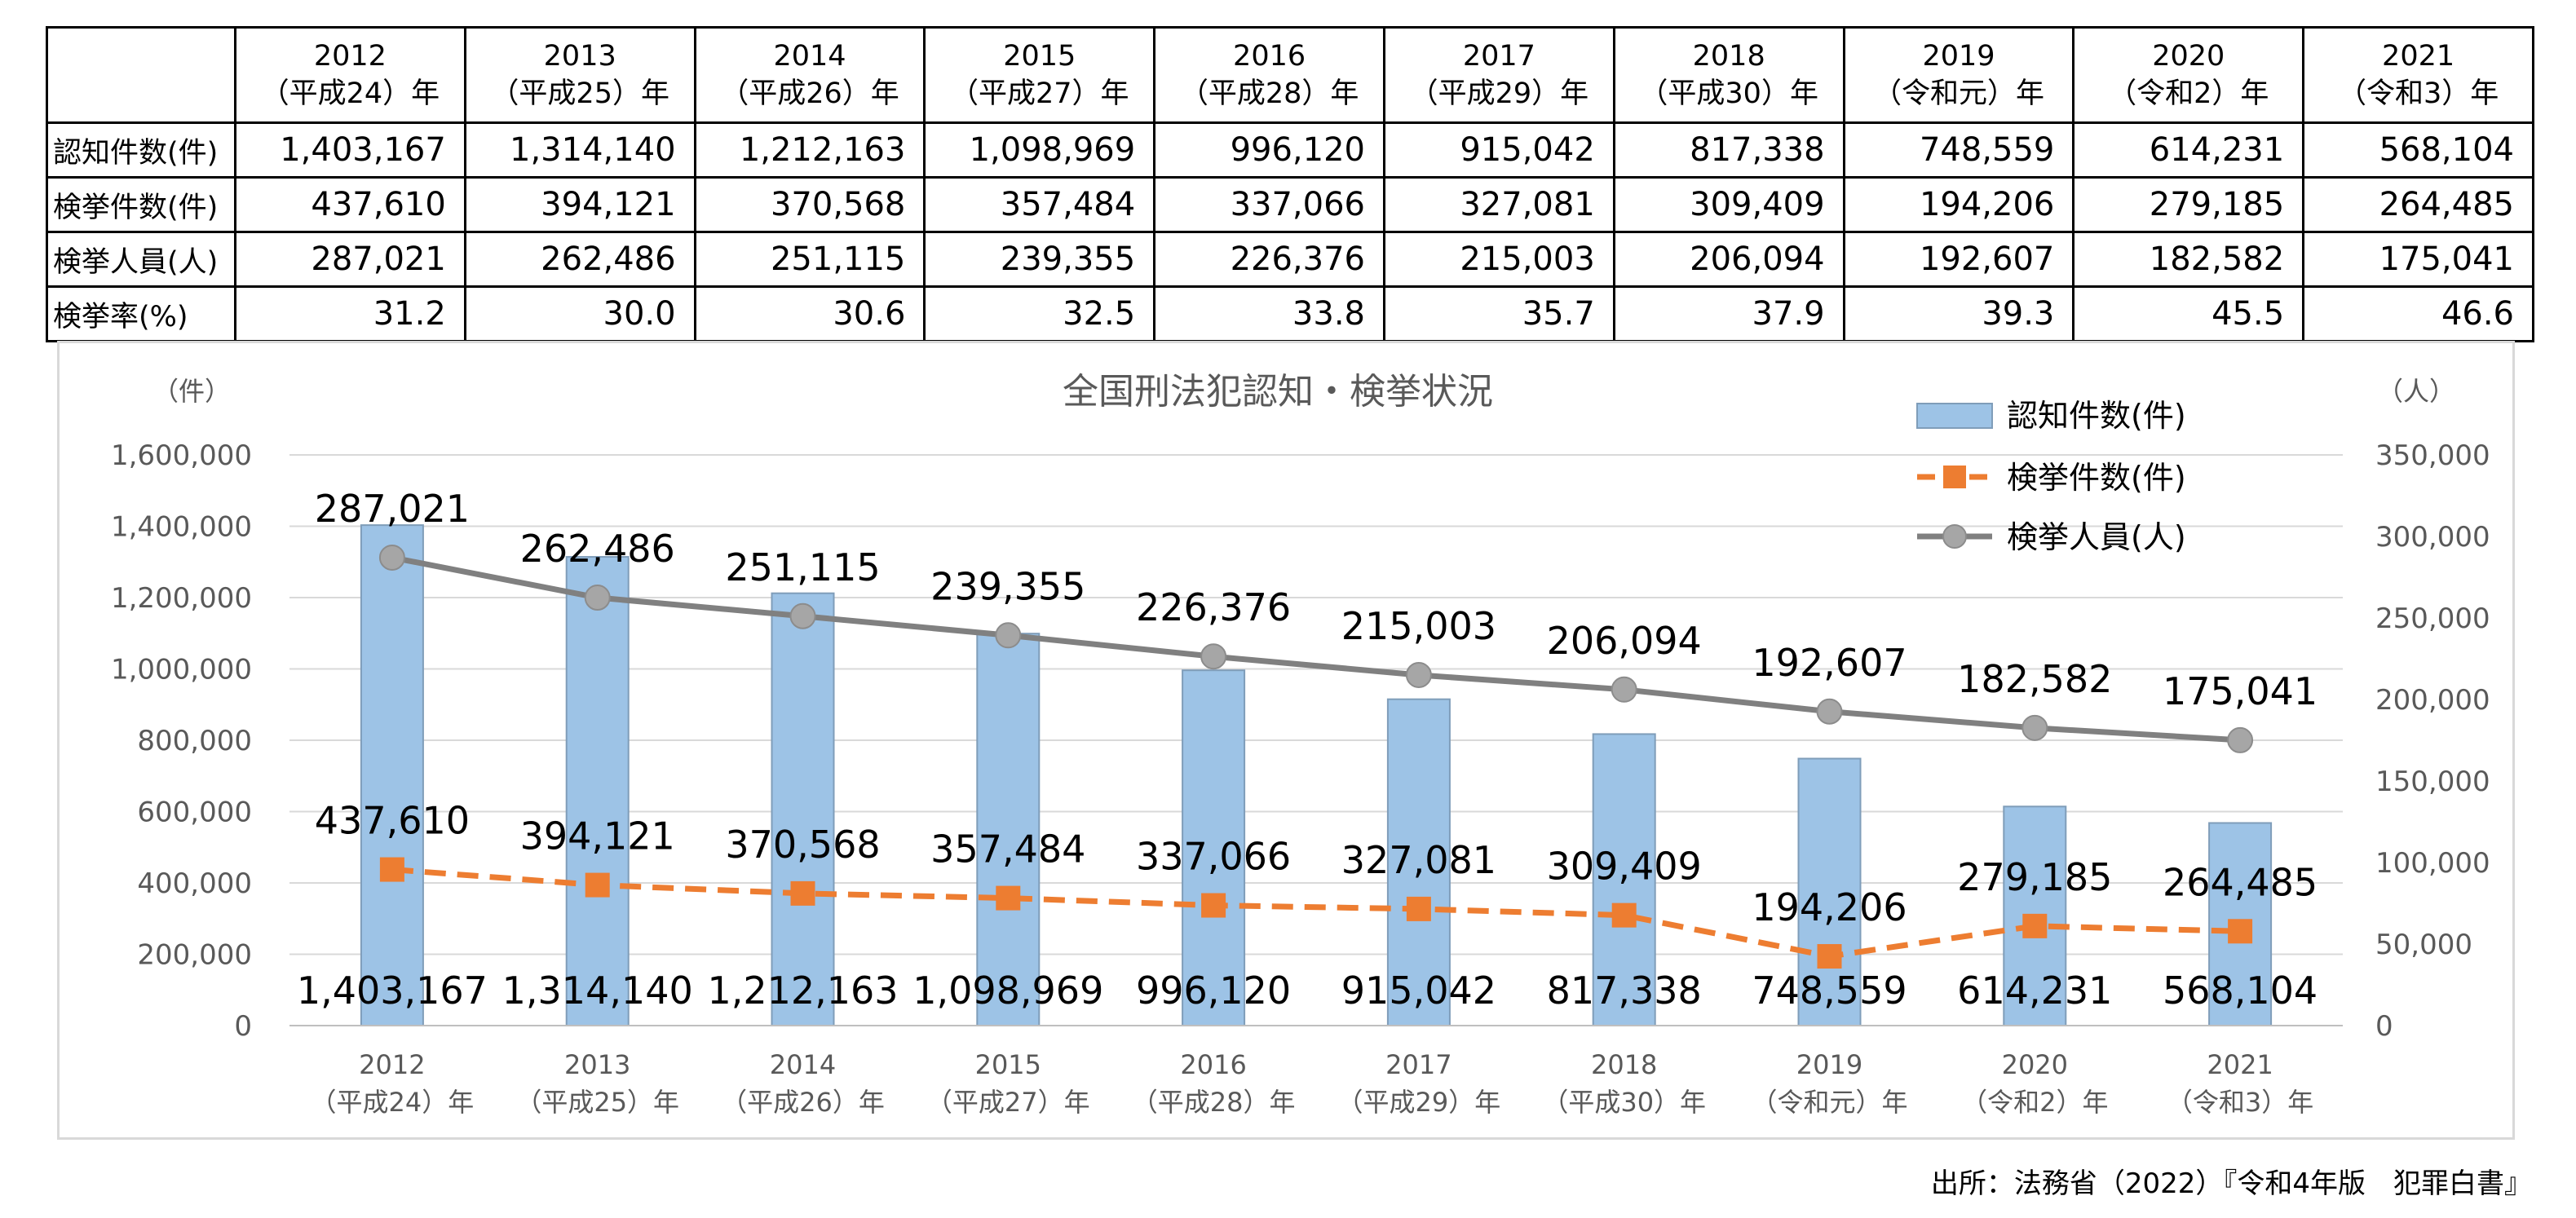 This screenshot has width=2576, height=1218. I want to click on x-tick-label-year: 2014, so click(803, 1064).